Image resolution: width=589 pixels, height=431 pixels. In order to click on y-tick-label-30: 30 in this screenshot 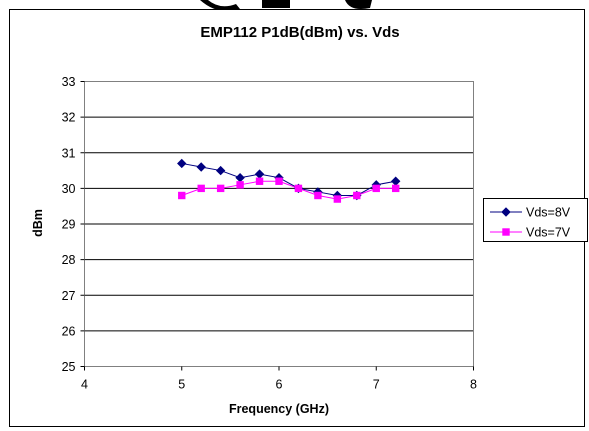, I will do `click(69, 189)`.